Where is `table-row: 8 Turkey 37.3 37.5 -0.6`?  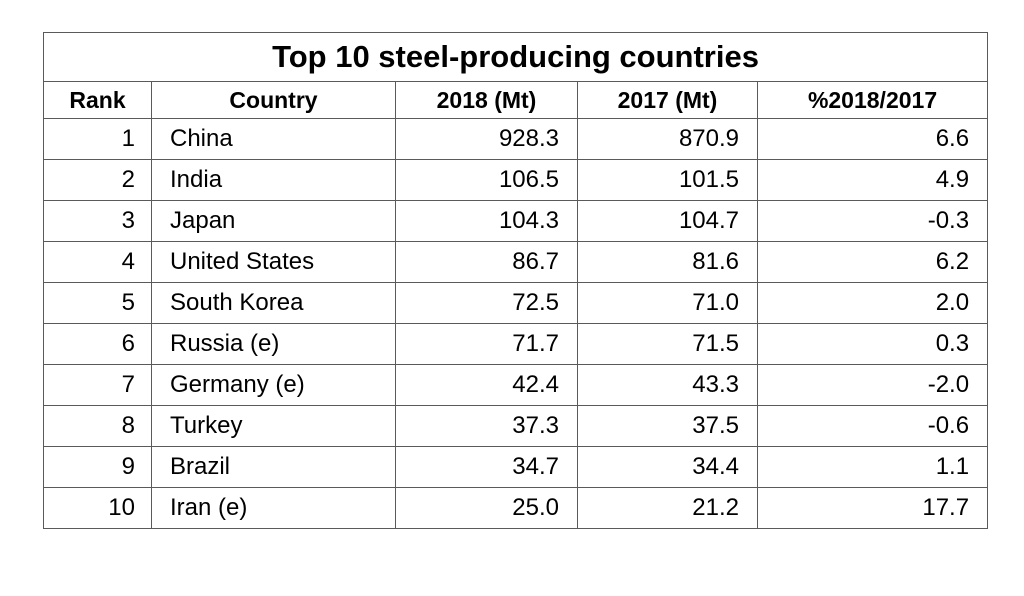 table-row: 8 Turkey 37.3 37.5 -0.6 is located at coordinates (516, 426).